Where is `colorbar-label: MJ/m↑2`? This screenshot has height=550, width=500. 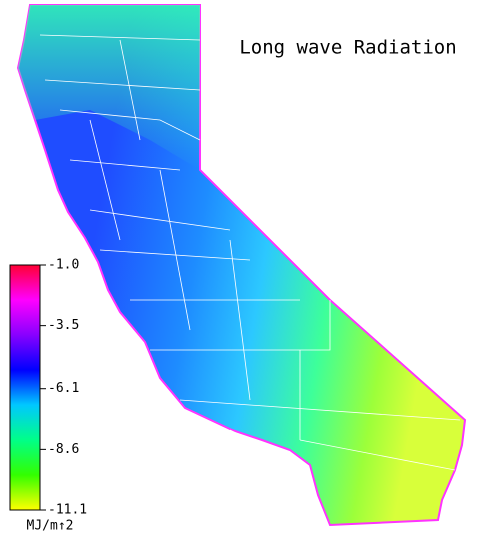 colorbar-label: MJ/m↑2 is located at coordinates (50, 526).